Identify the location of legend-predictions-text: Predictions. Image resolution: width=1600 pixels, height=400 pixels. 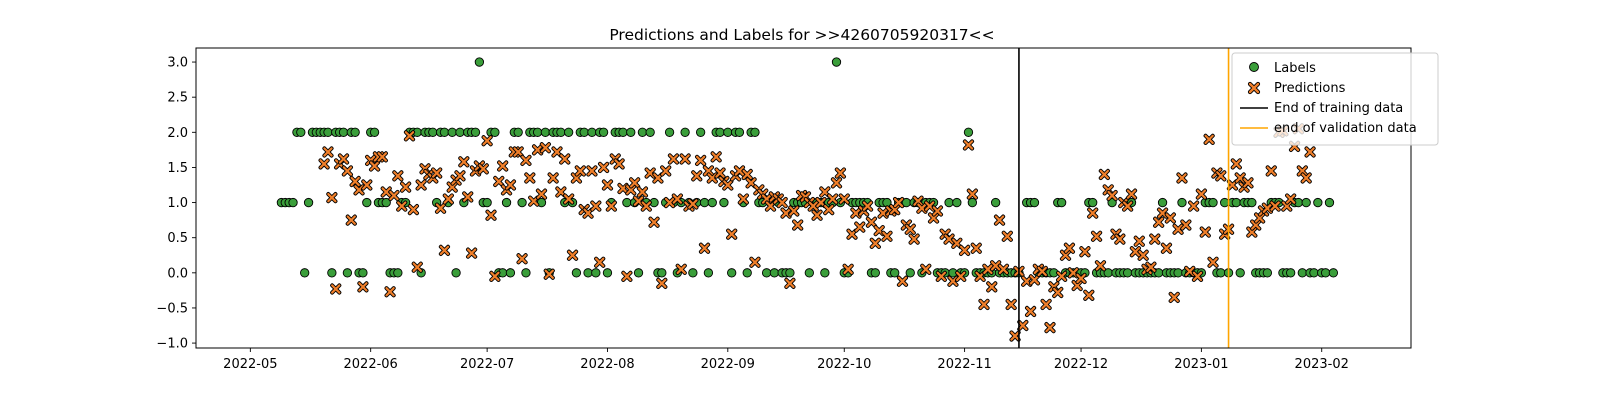
(1310, 88).